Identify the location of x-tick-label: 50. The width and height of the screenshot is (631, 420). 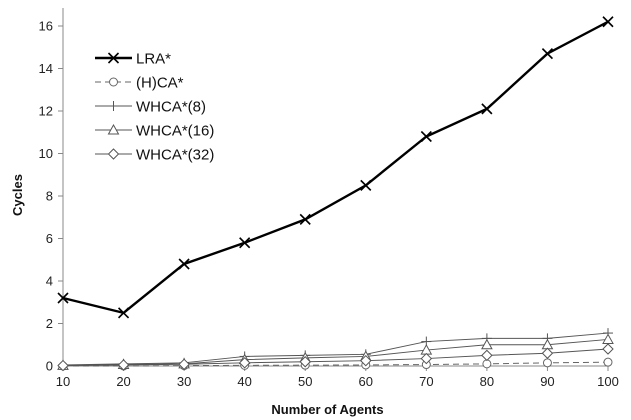
(305, 381).